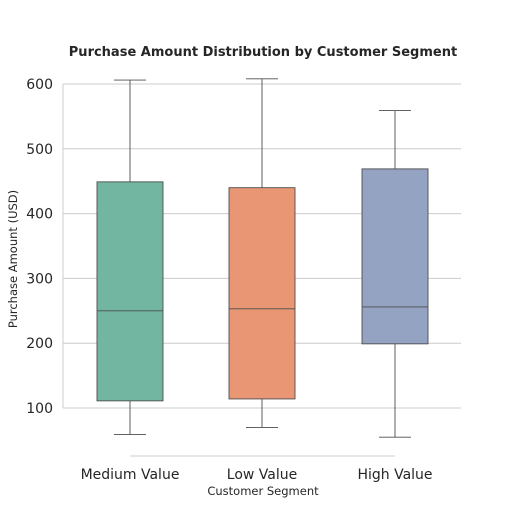  Describe the element at coordinates (263, 491) in the screenshot. I see `x-axis-label: Customer Segment` at that location.